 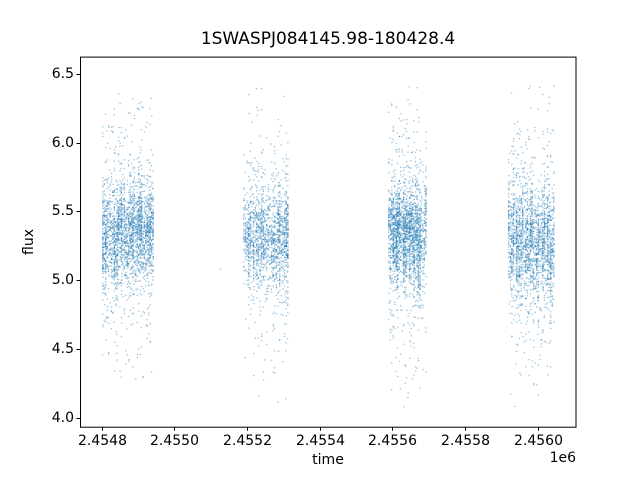 I want to click on x-axis-offset-label: 1e6, so click(x=562, y=458).